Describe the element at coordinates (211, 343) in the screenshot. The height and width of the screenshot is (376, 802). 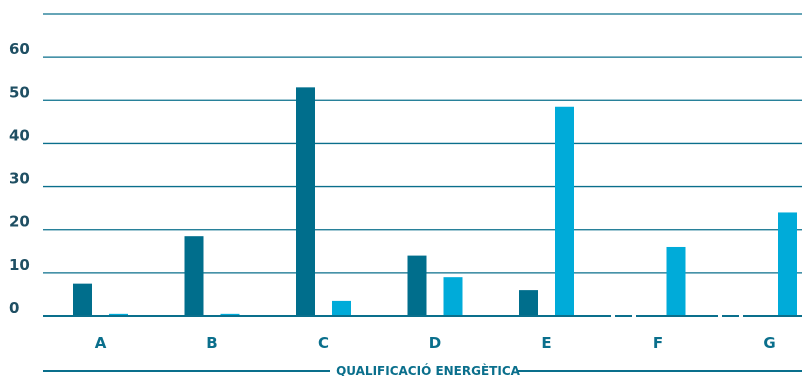
I see `x-tick-label: B` at that location.